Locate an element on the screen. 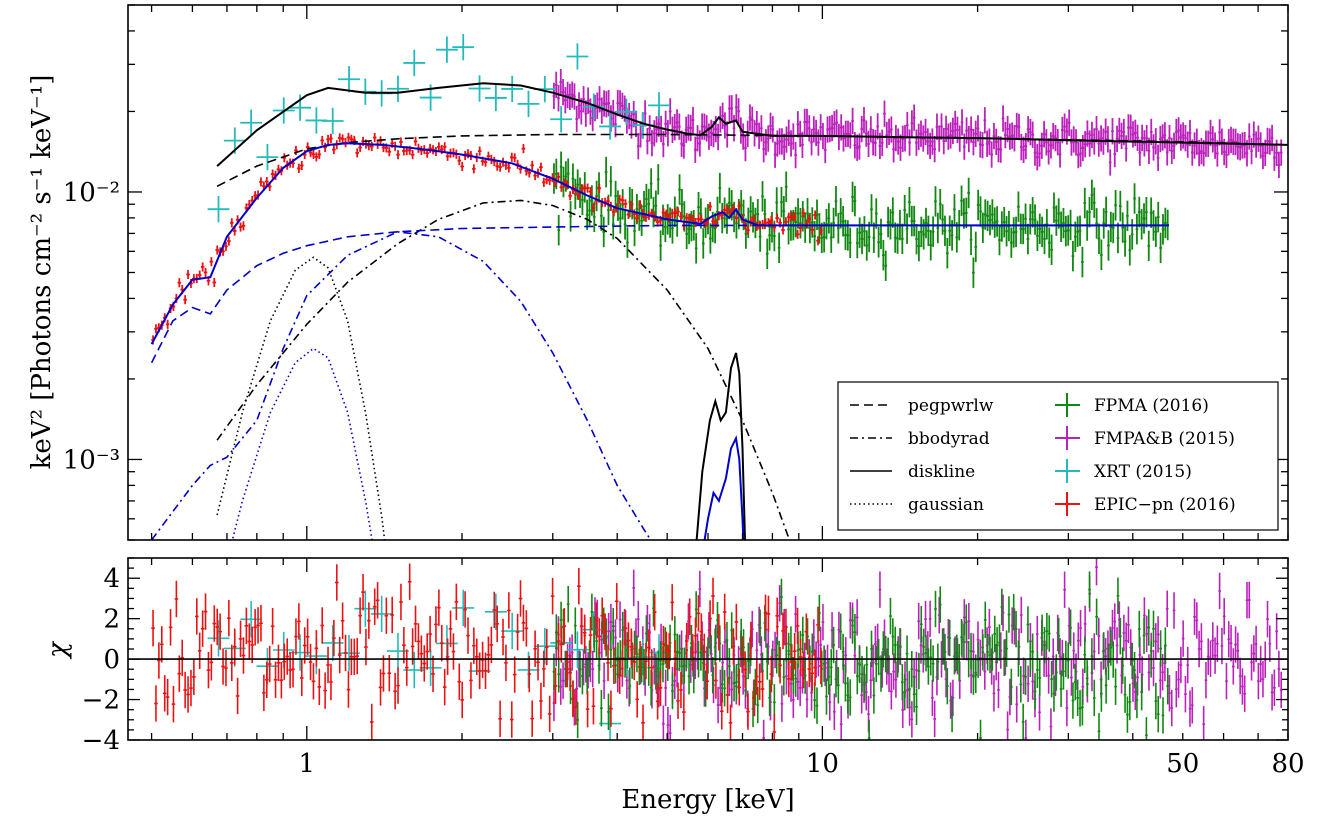 The height and width of the screenshot is (818, 1320). residual-y-tick-label: −2 is located at coordinates (101, 701).